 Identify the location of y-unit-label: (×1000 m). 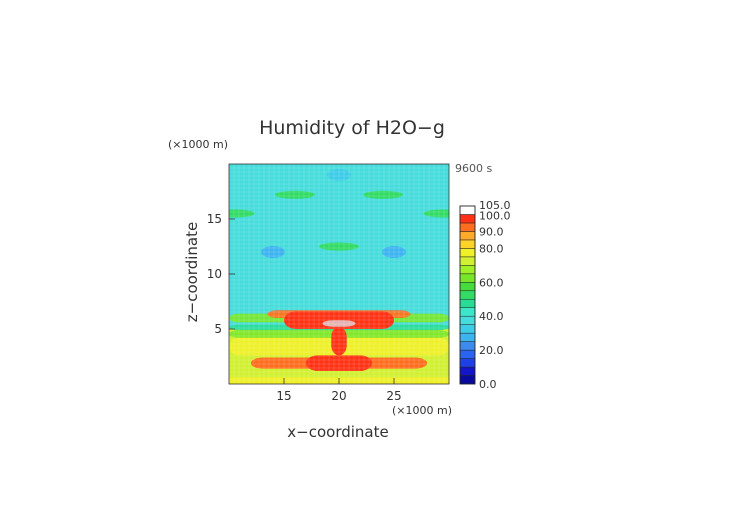
(198, 144).